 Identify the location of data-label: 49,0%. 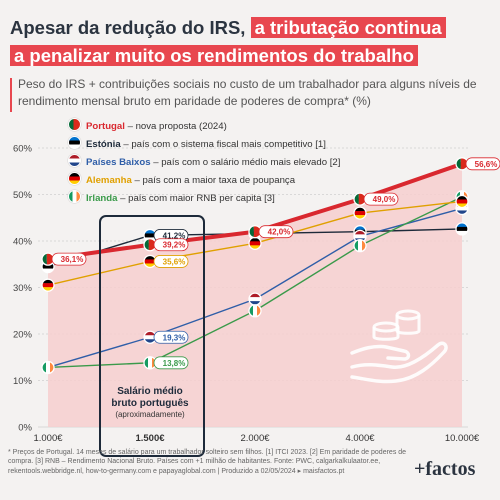
(384, 199).